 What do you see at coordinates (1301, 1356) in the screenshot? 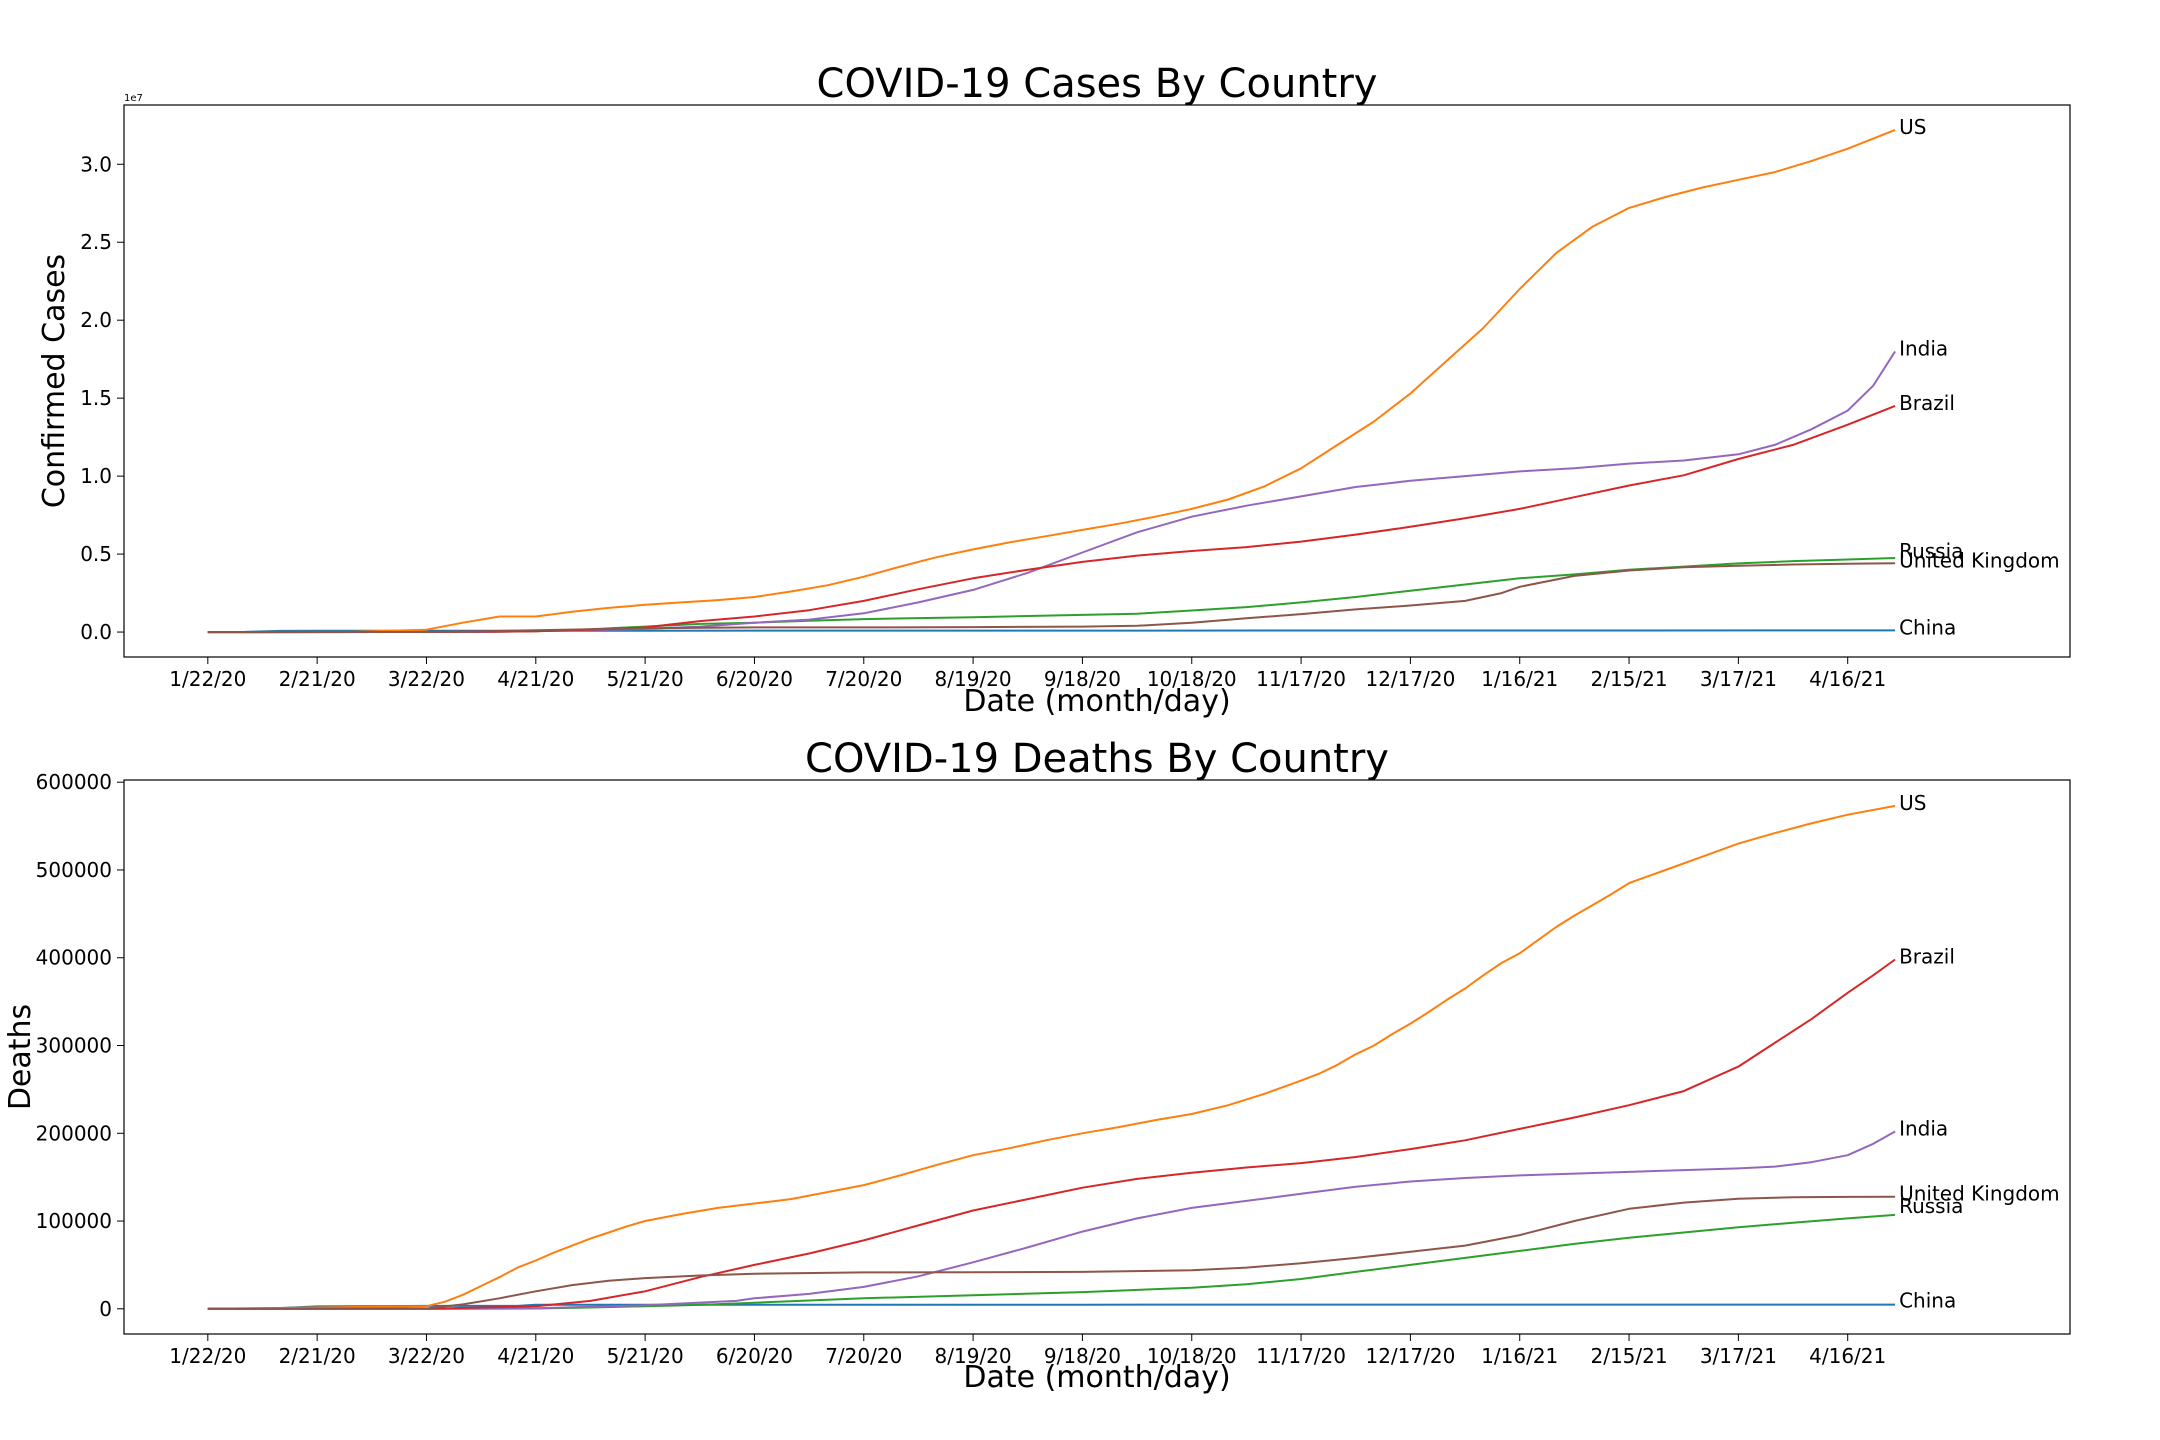
I see `deaths-x-tick-label: 11/17/20` at bounding box center [1301, 1356].